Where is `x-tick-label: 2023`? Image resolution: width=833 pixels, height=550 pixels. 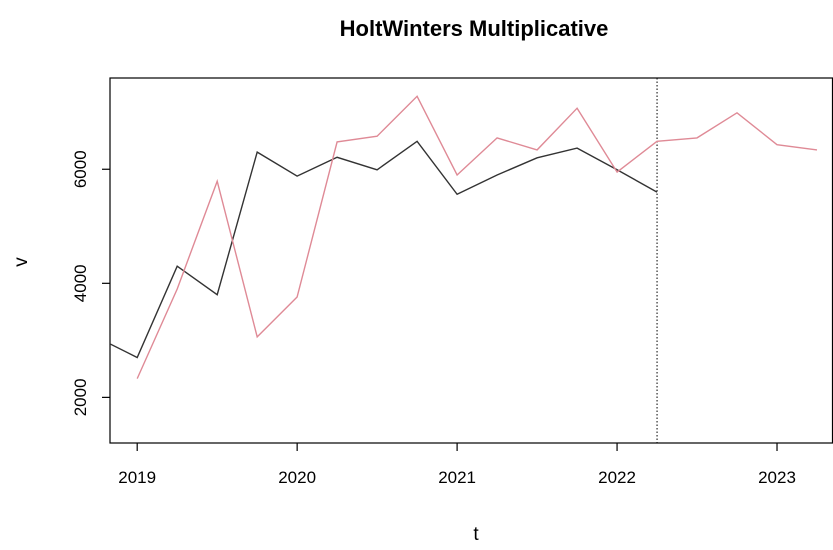 x-tick-label: 2023 is located at coordinates (777, 477).